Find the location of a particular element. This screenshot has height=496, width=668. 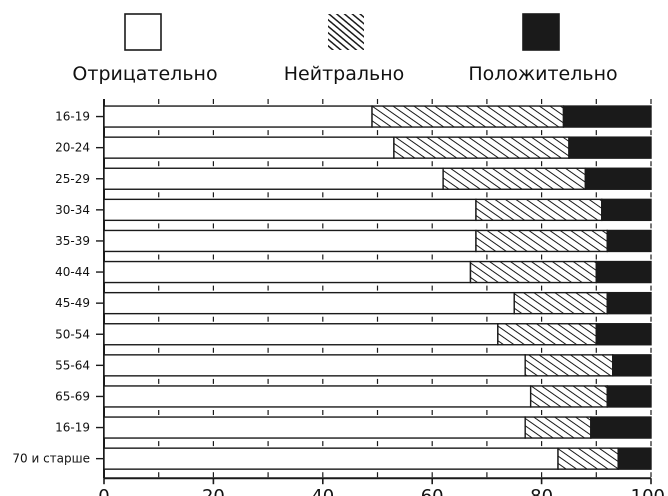

x-tick-label: 40 is located at coordinates (322, 491).